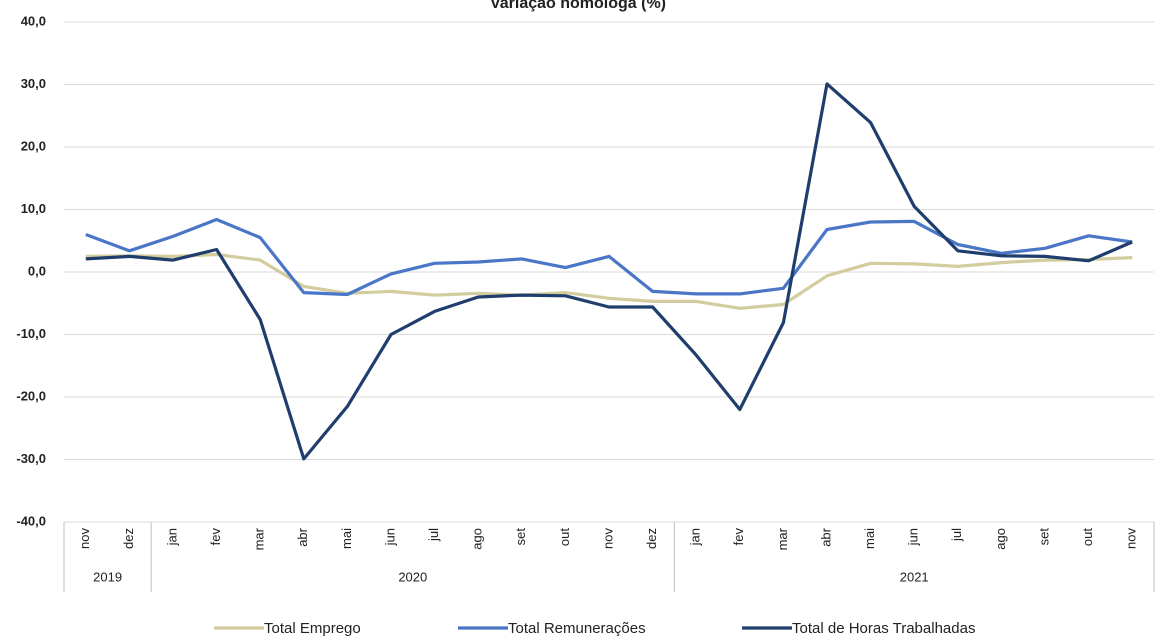 This screenshot has width=1156, height=640. Describe the element at coordinates (31, 458) in the screenshot. I see `y-tick-label: -30,0` at that location.